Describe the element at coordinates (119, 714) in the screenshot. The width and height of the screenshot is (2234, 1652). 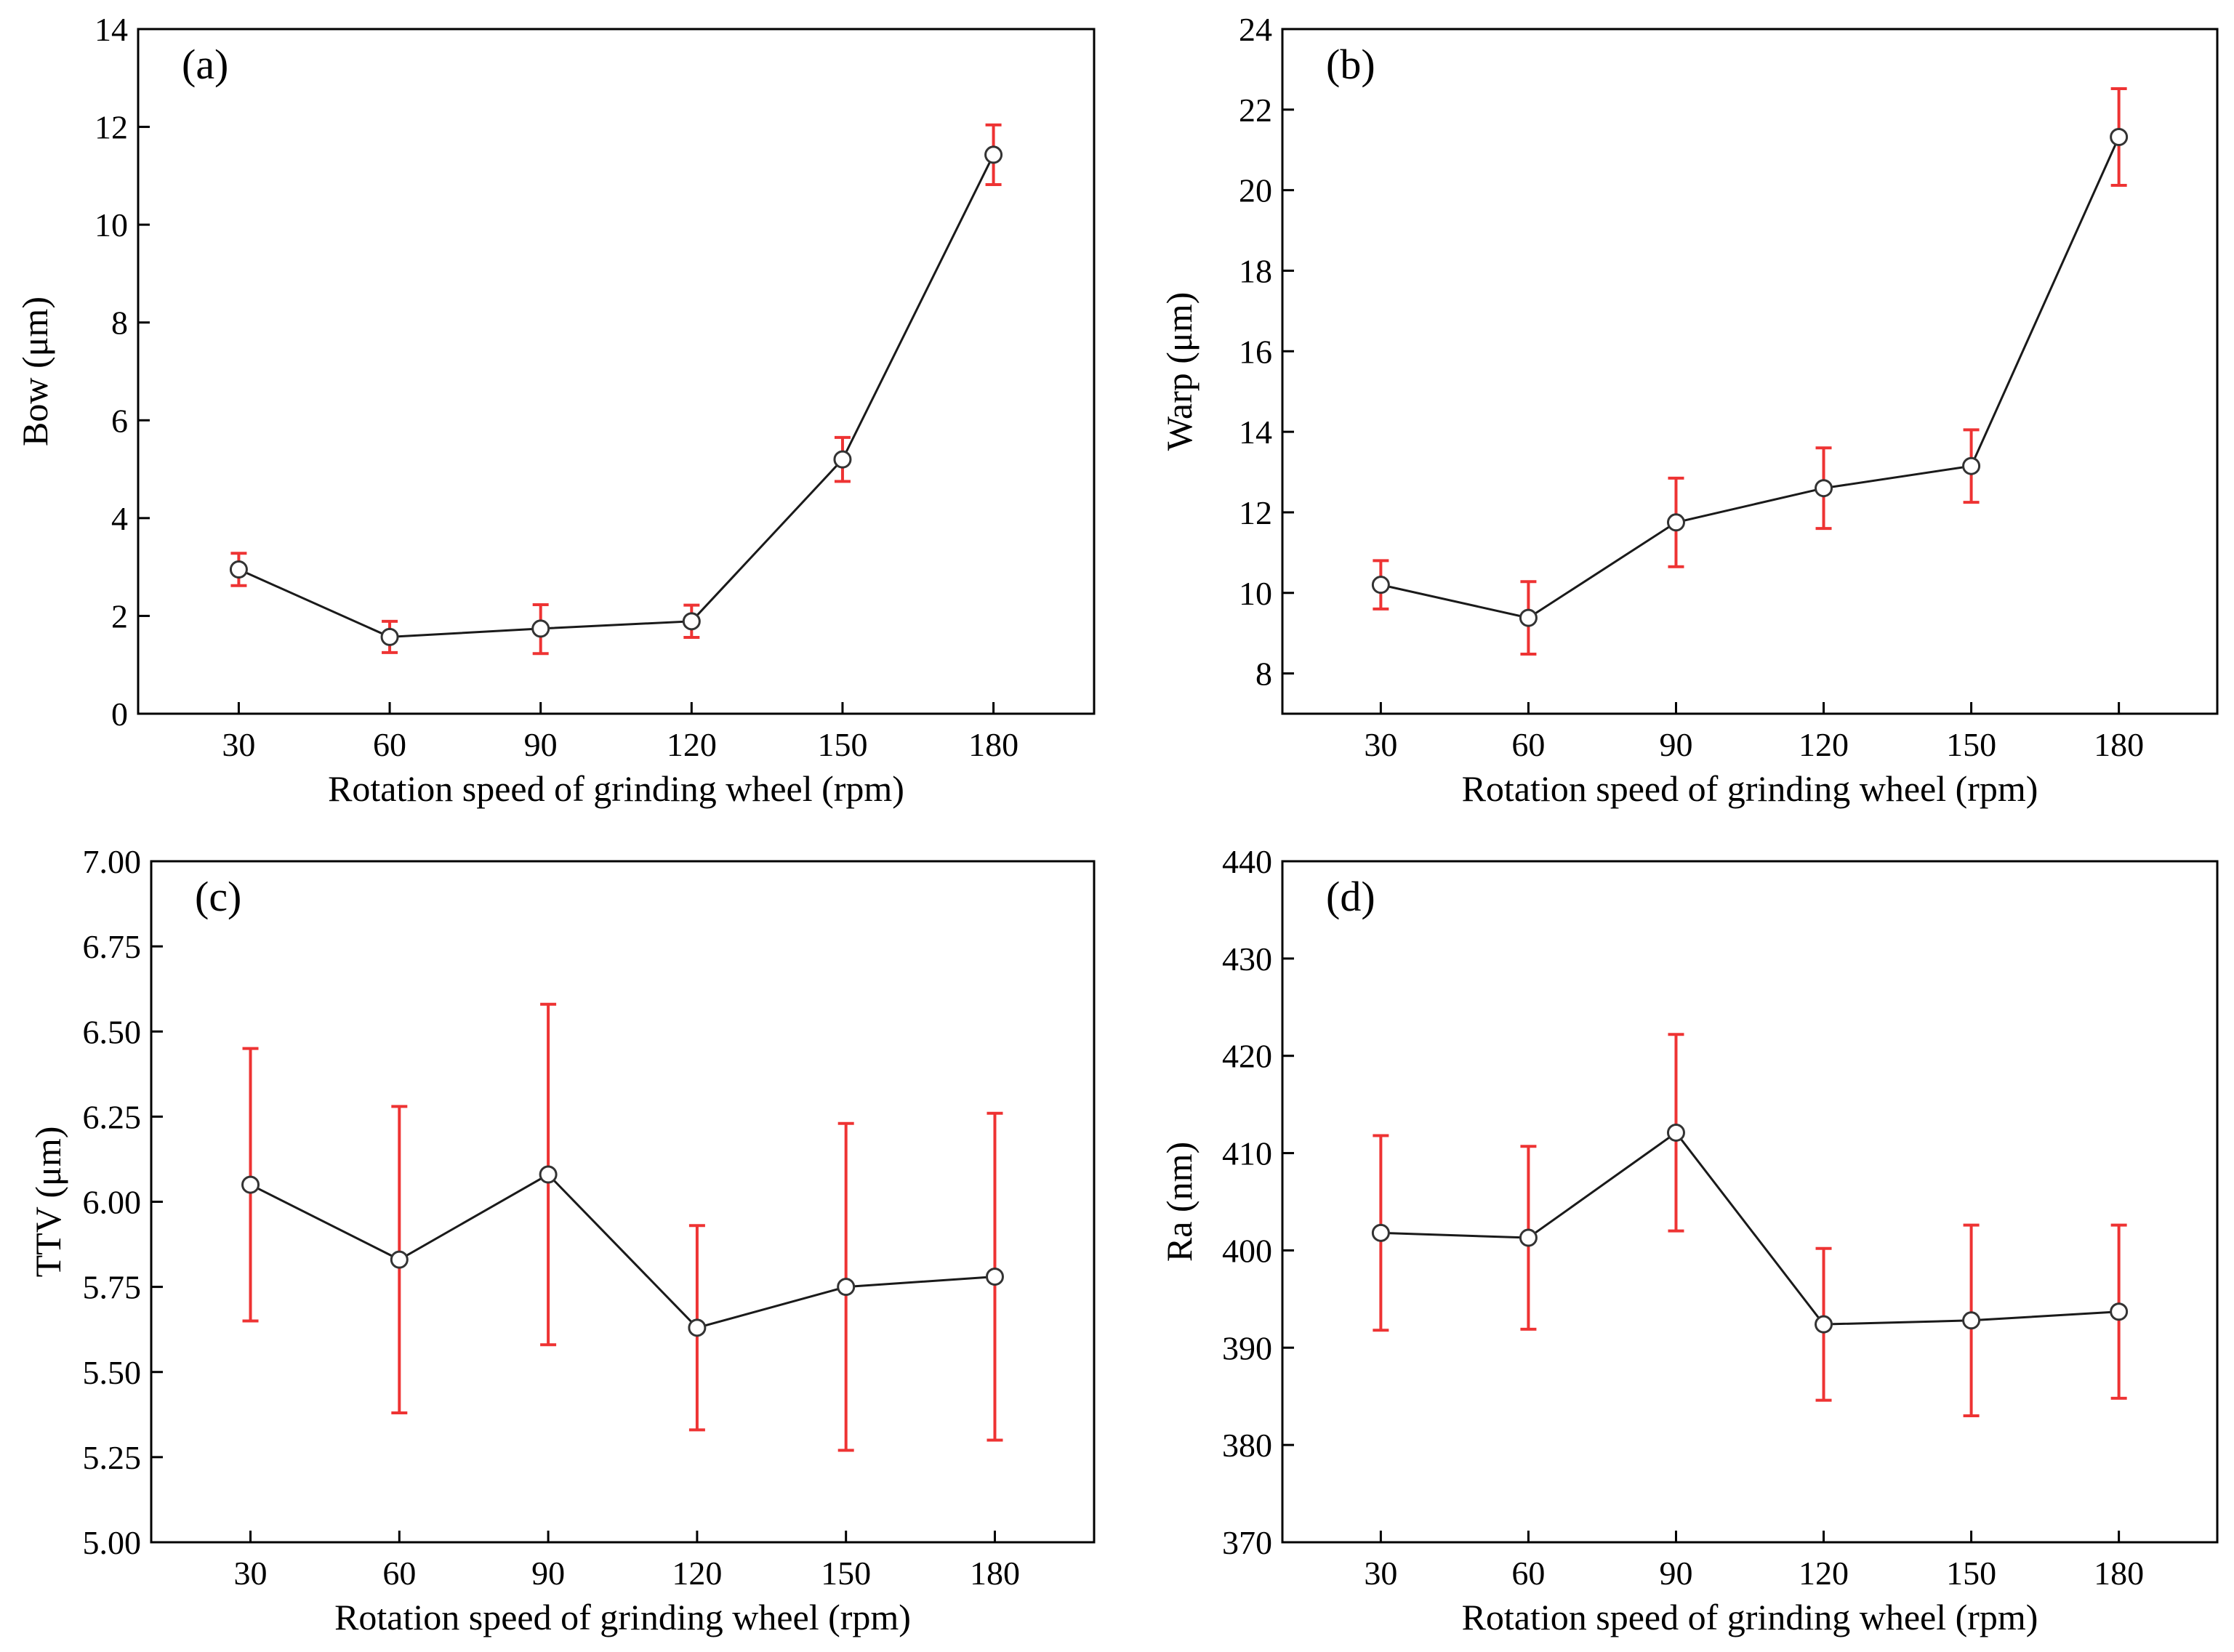
I see `y-tick-label: 0` at that location.